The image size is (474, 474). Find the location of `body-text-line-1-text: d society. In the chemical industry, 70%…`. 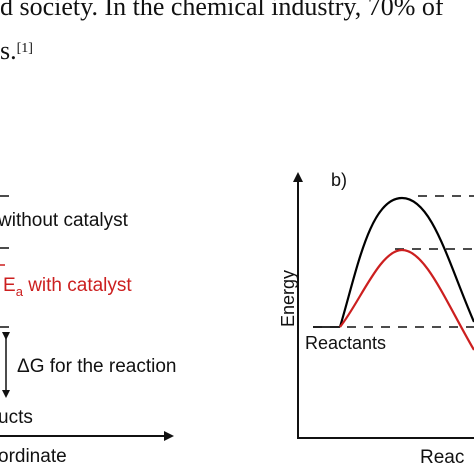

body-text-line-1-text: d society. In the chemical industry, 70%… is located at coordinates (222, 10).